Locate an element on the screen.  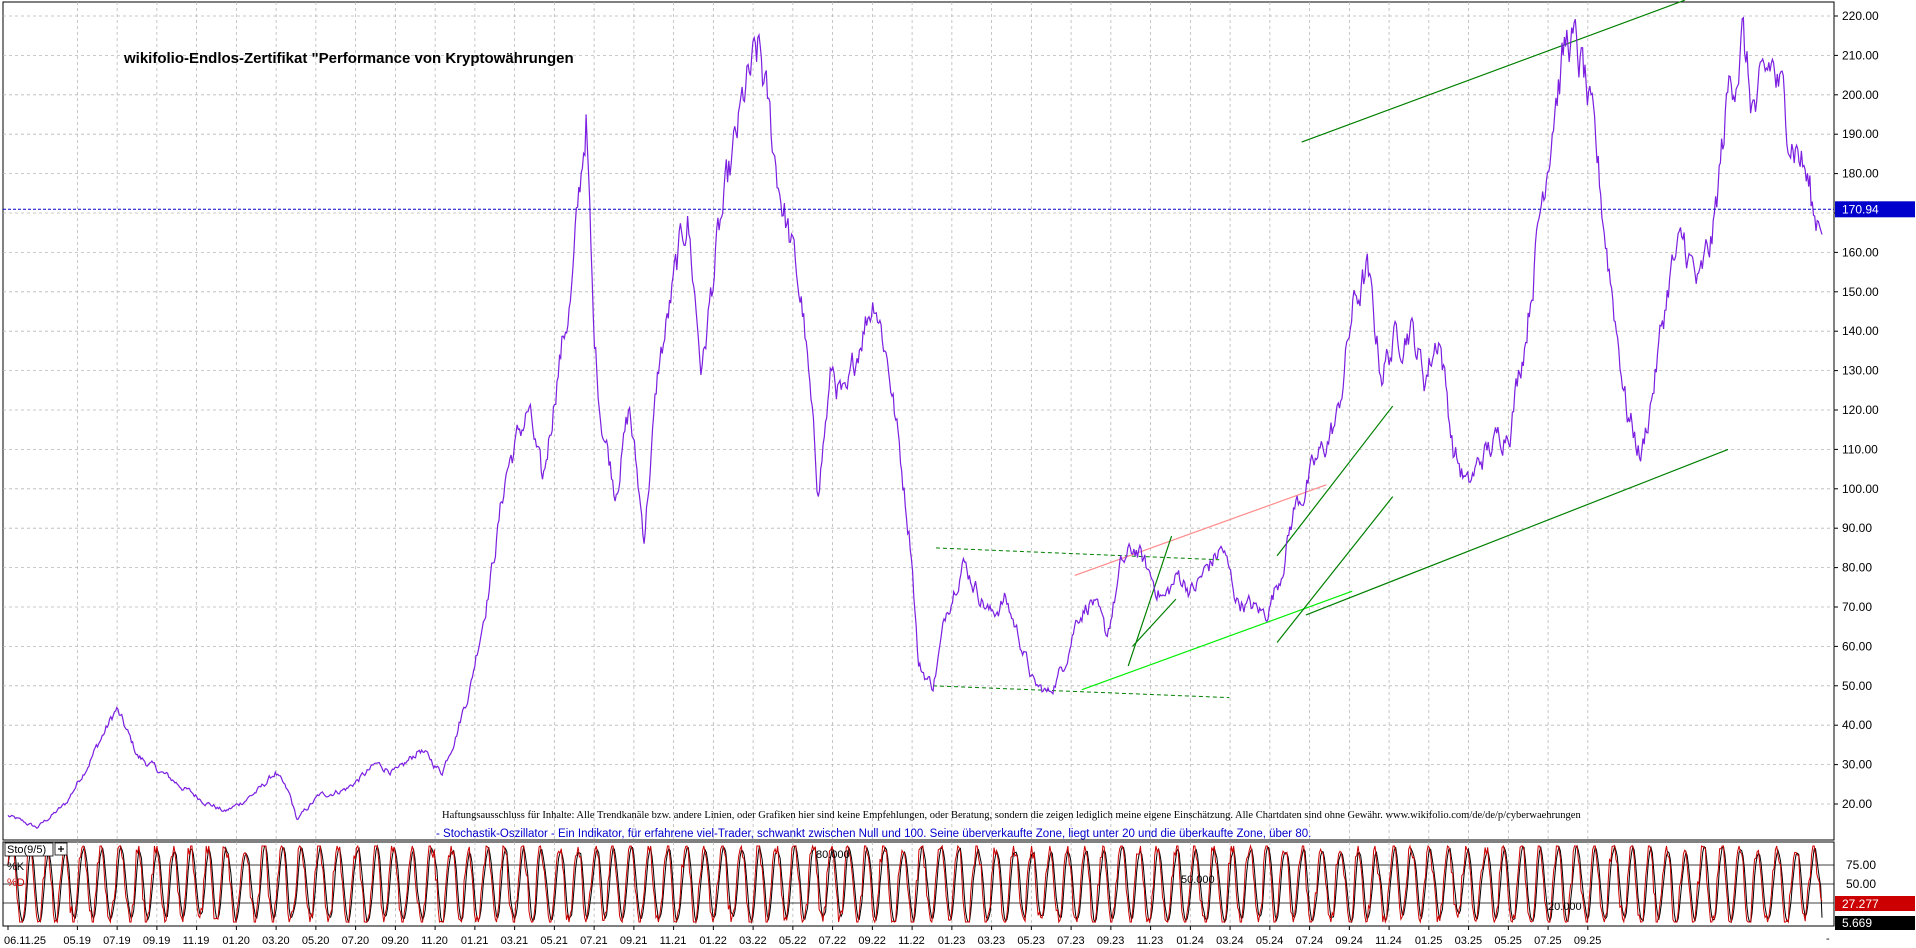
x-tick-label: 09.25 is located at coordinates (1588, 941).